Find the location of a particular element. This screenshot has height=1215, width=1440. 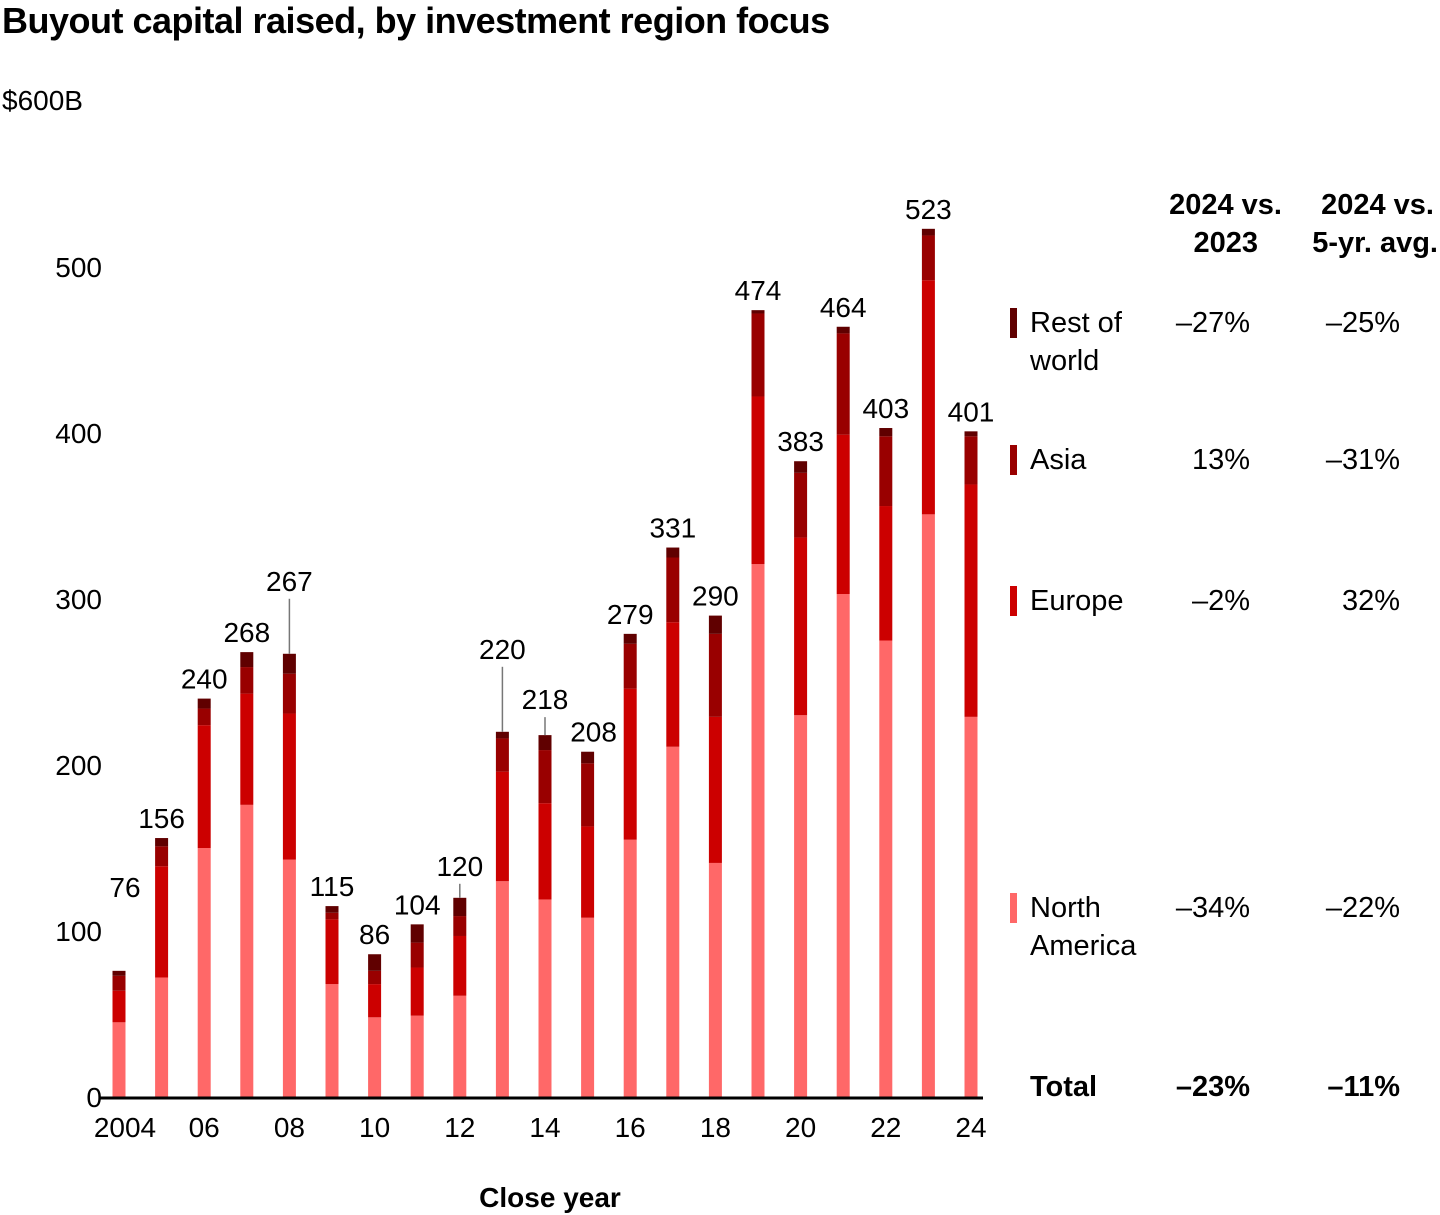

legend-row-total: Total –23% –11% is located at coordinates (1220, 1108).